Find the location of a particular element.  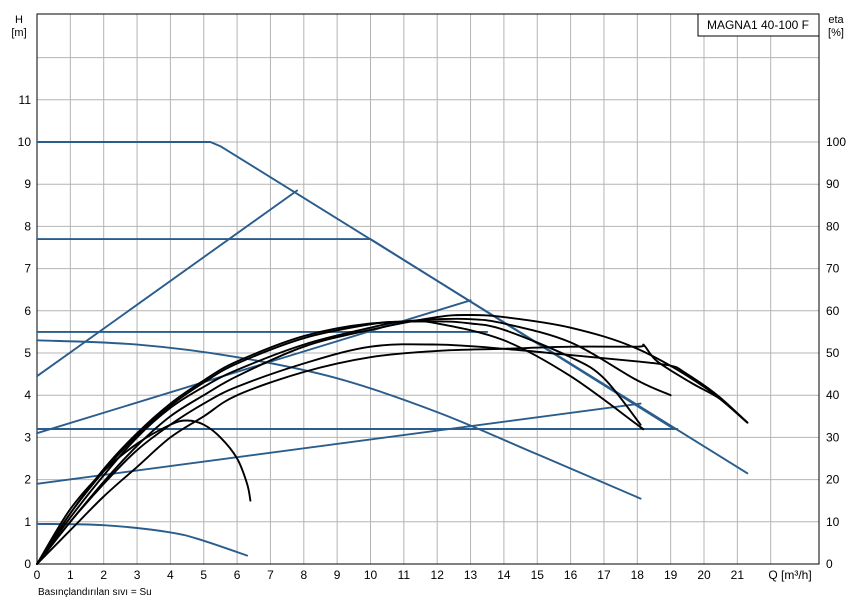

y-axis-unit: [m] is located at coordinates (18, 33).